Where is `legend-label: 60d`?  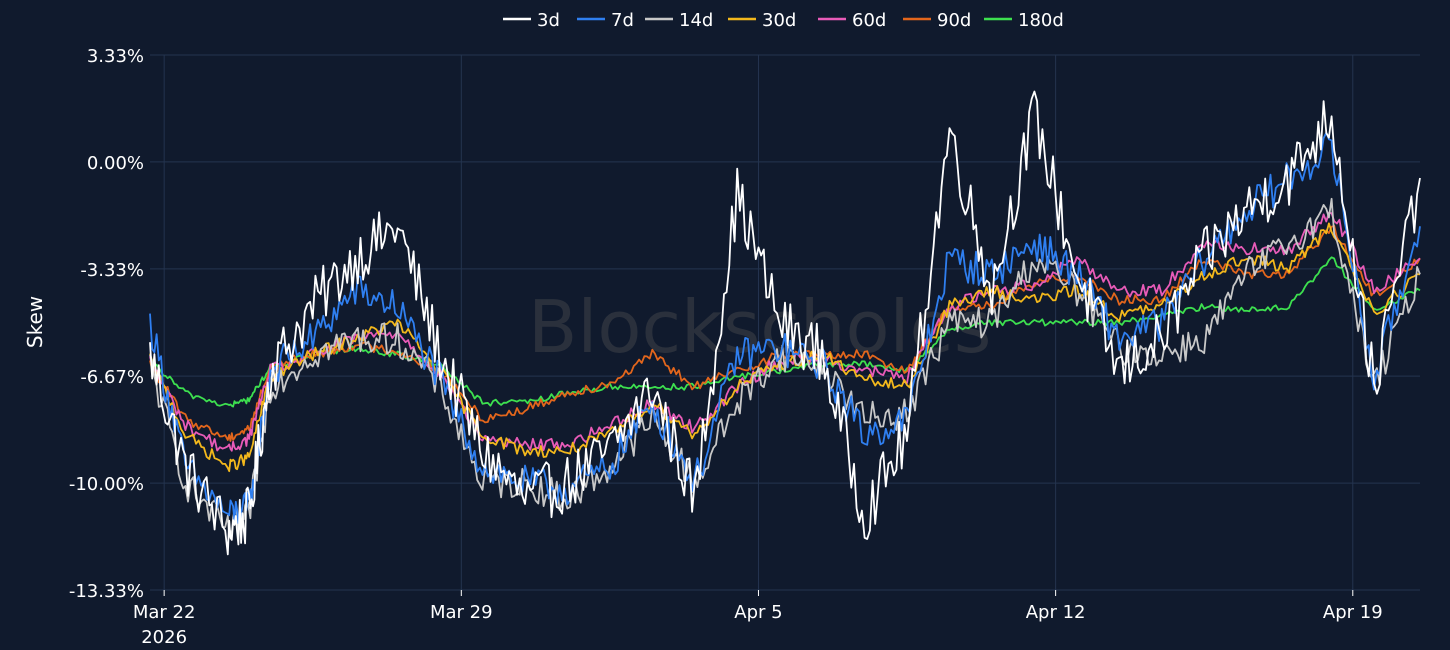 legend-label: 60d is located at coordinates (869, 20).